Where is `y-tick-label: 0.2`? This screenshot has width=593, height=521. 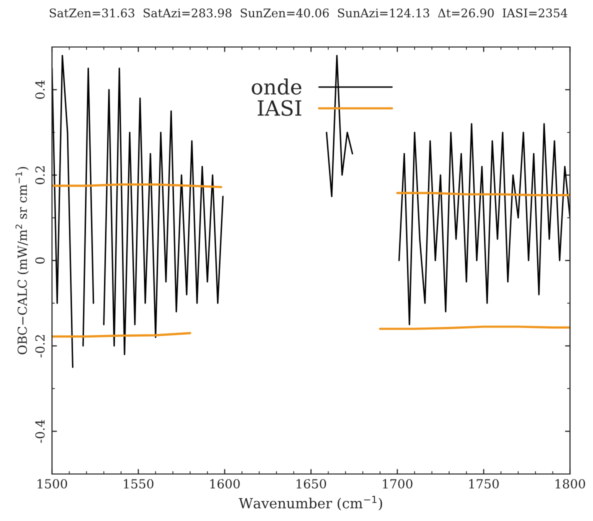
y-tick-label: 0.2 is located at coordinates (40, 175).